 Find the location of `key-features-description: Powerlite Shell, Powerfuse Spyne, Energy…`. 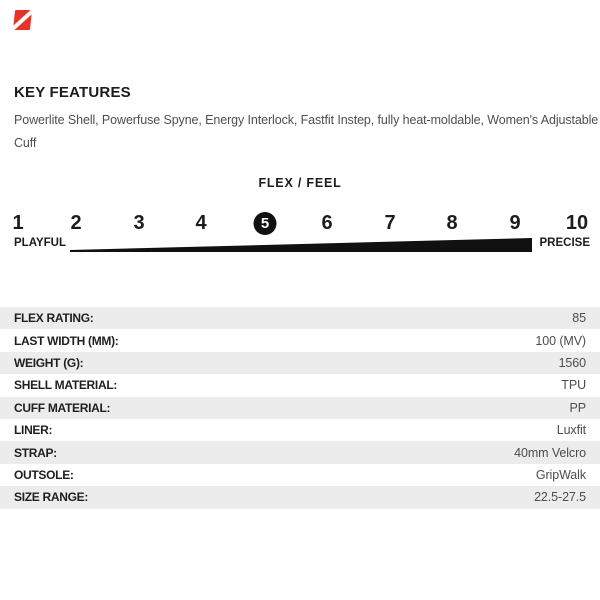

key-features-description: Powerlite Shell, Powerfuse Spyne, Energy… is located at coordinates (306, 132).